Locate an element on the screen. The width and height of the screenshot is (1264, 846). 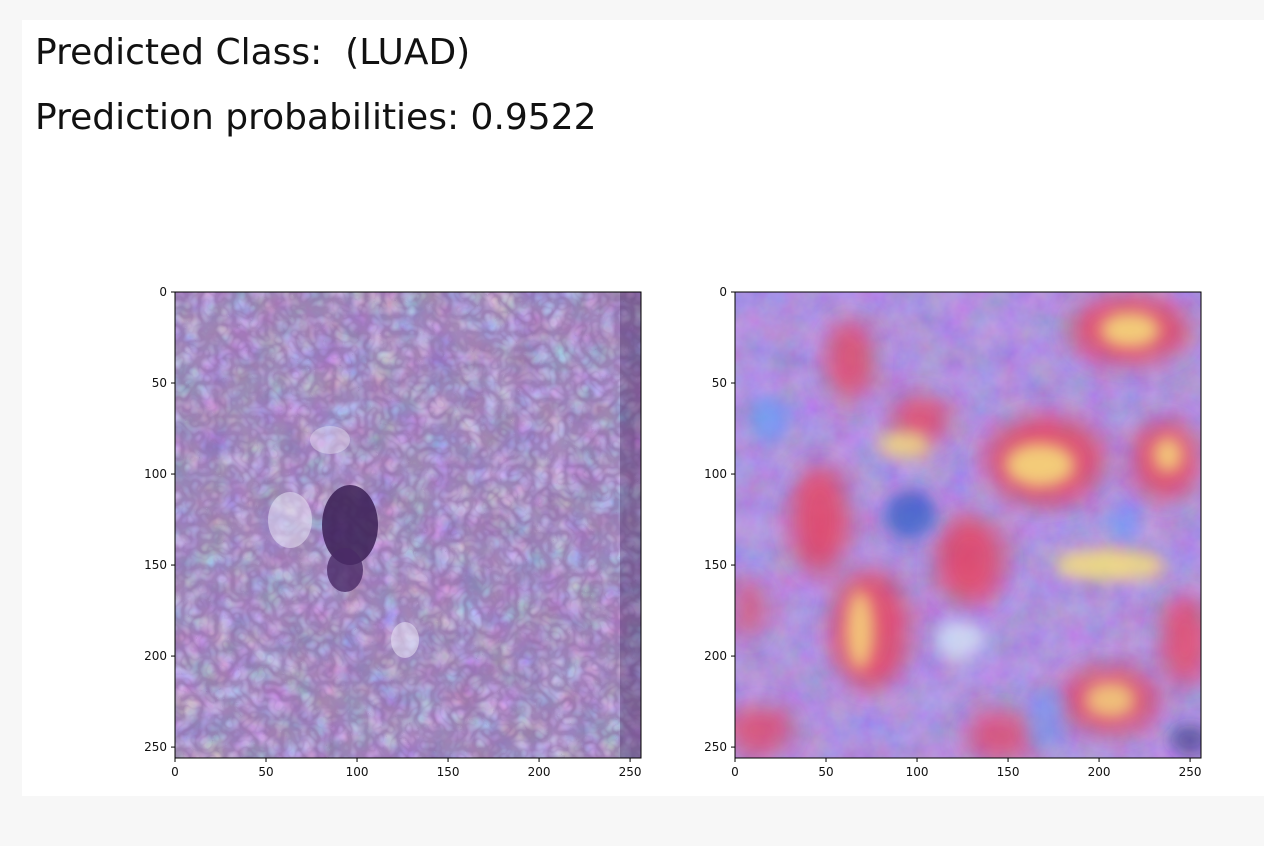
gradcam-ytick-label: 250 is located at coordinates (715, 747).